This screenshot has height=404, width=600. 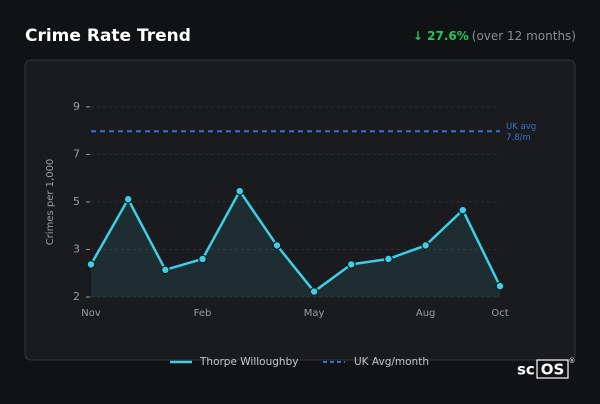 What do you see at coordinates (76, 201) in the screenshot?
I see `y-tick-label: 5` at bounding box center [76, 201].